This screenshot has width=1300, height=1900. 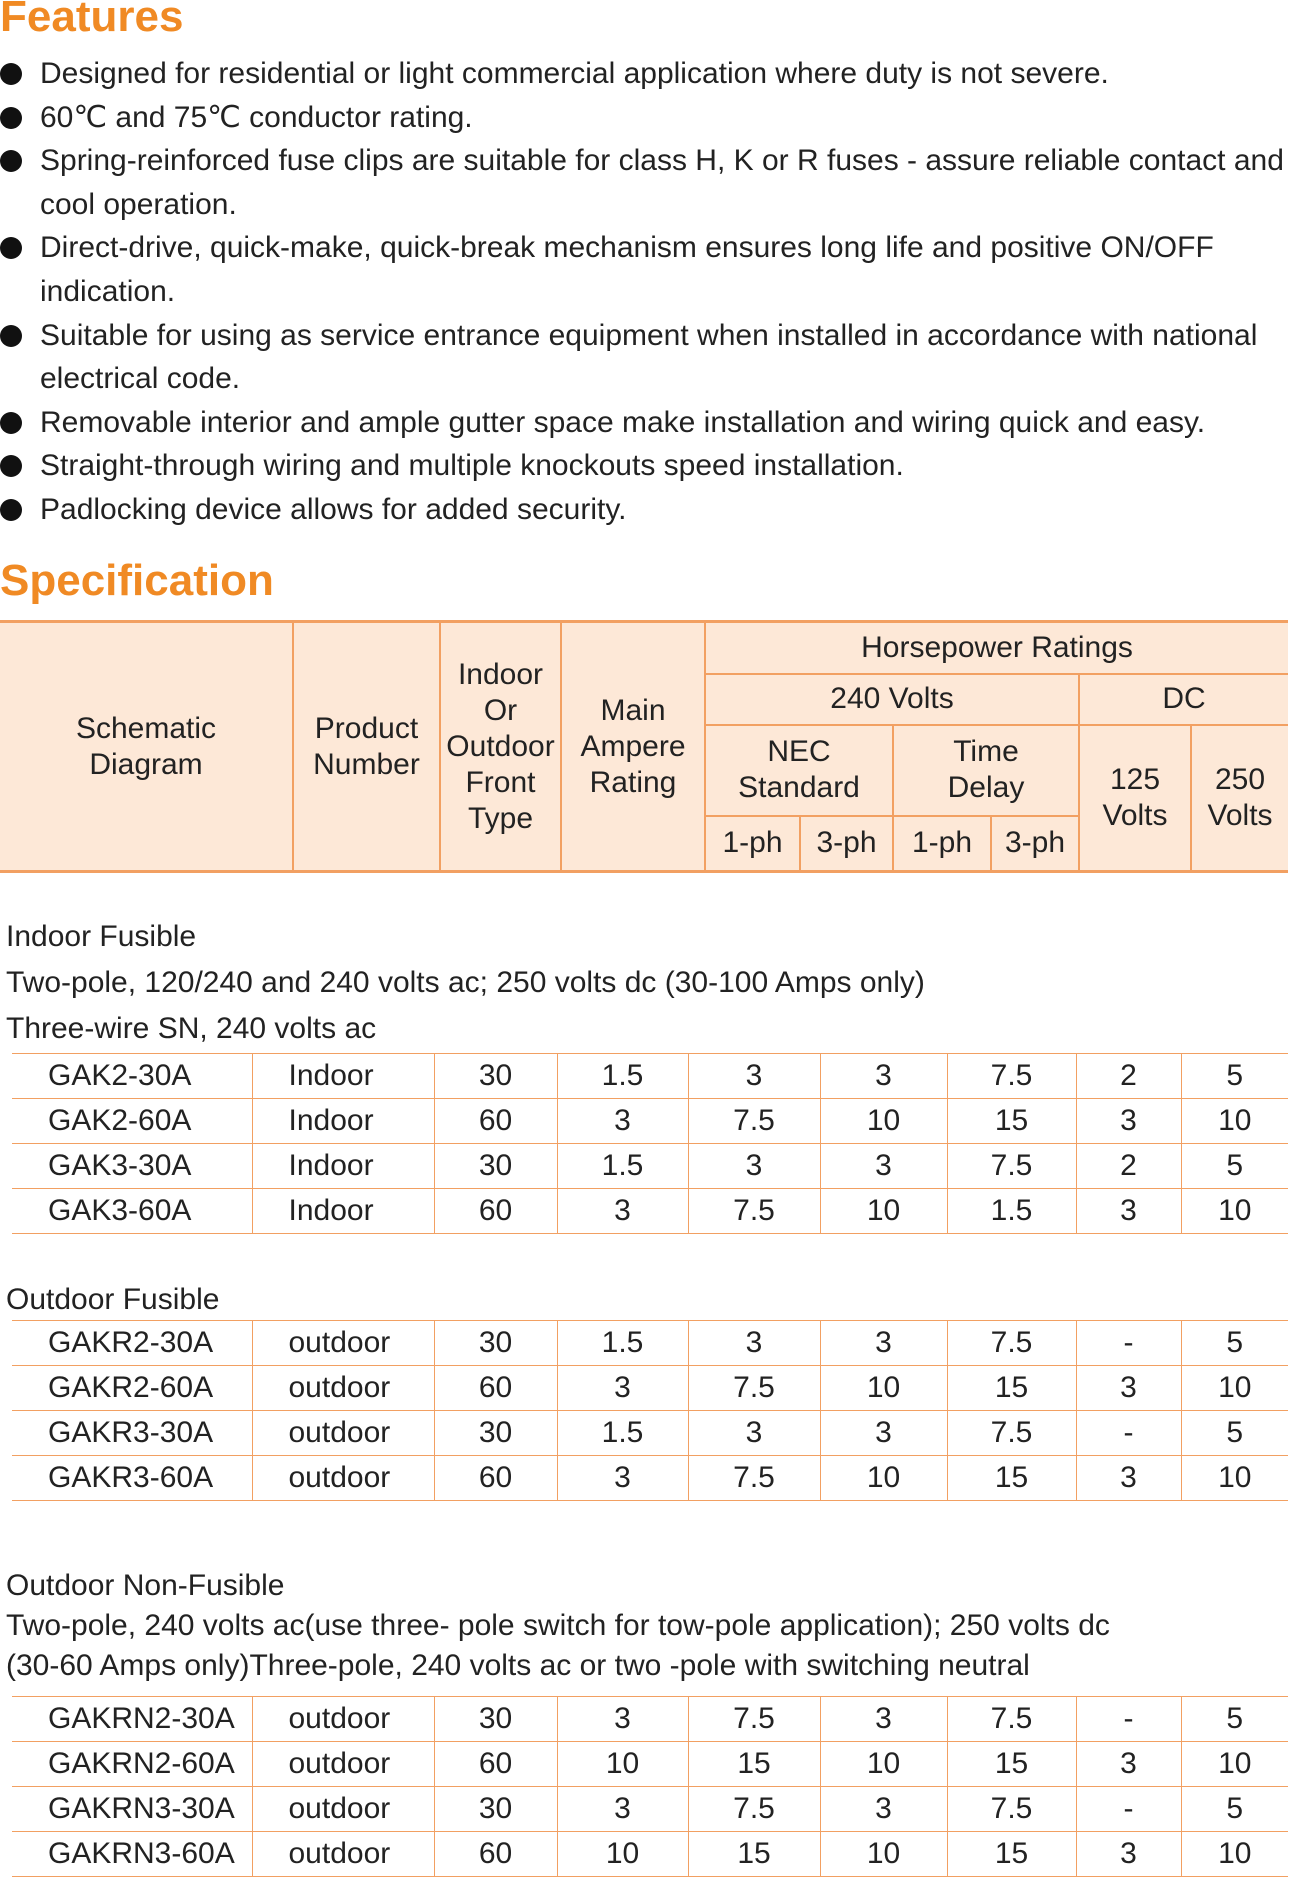 I want to click on section-line: Outdoor Fusible, so click(x=113, y=1299).